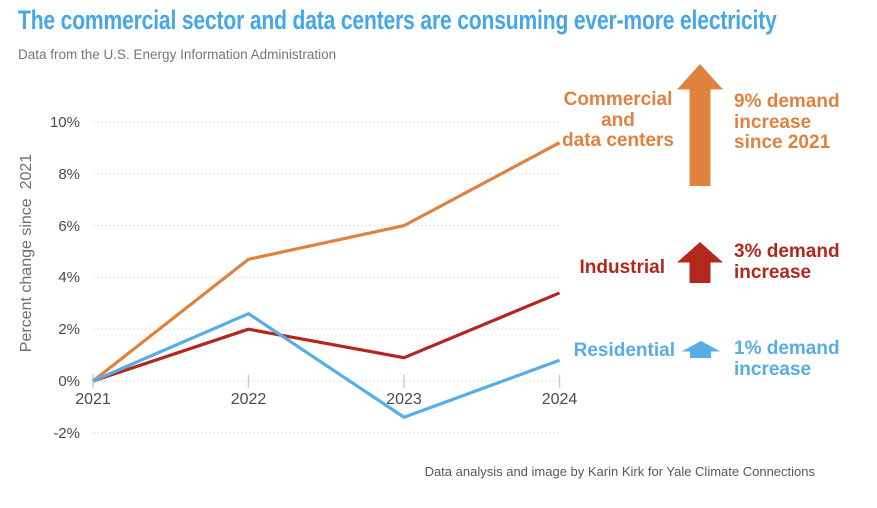 This screenshot has width=877, height=508. I want to click on residential-up-arrow-icon, so click(701, 349).